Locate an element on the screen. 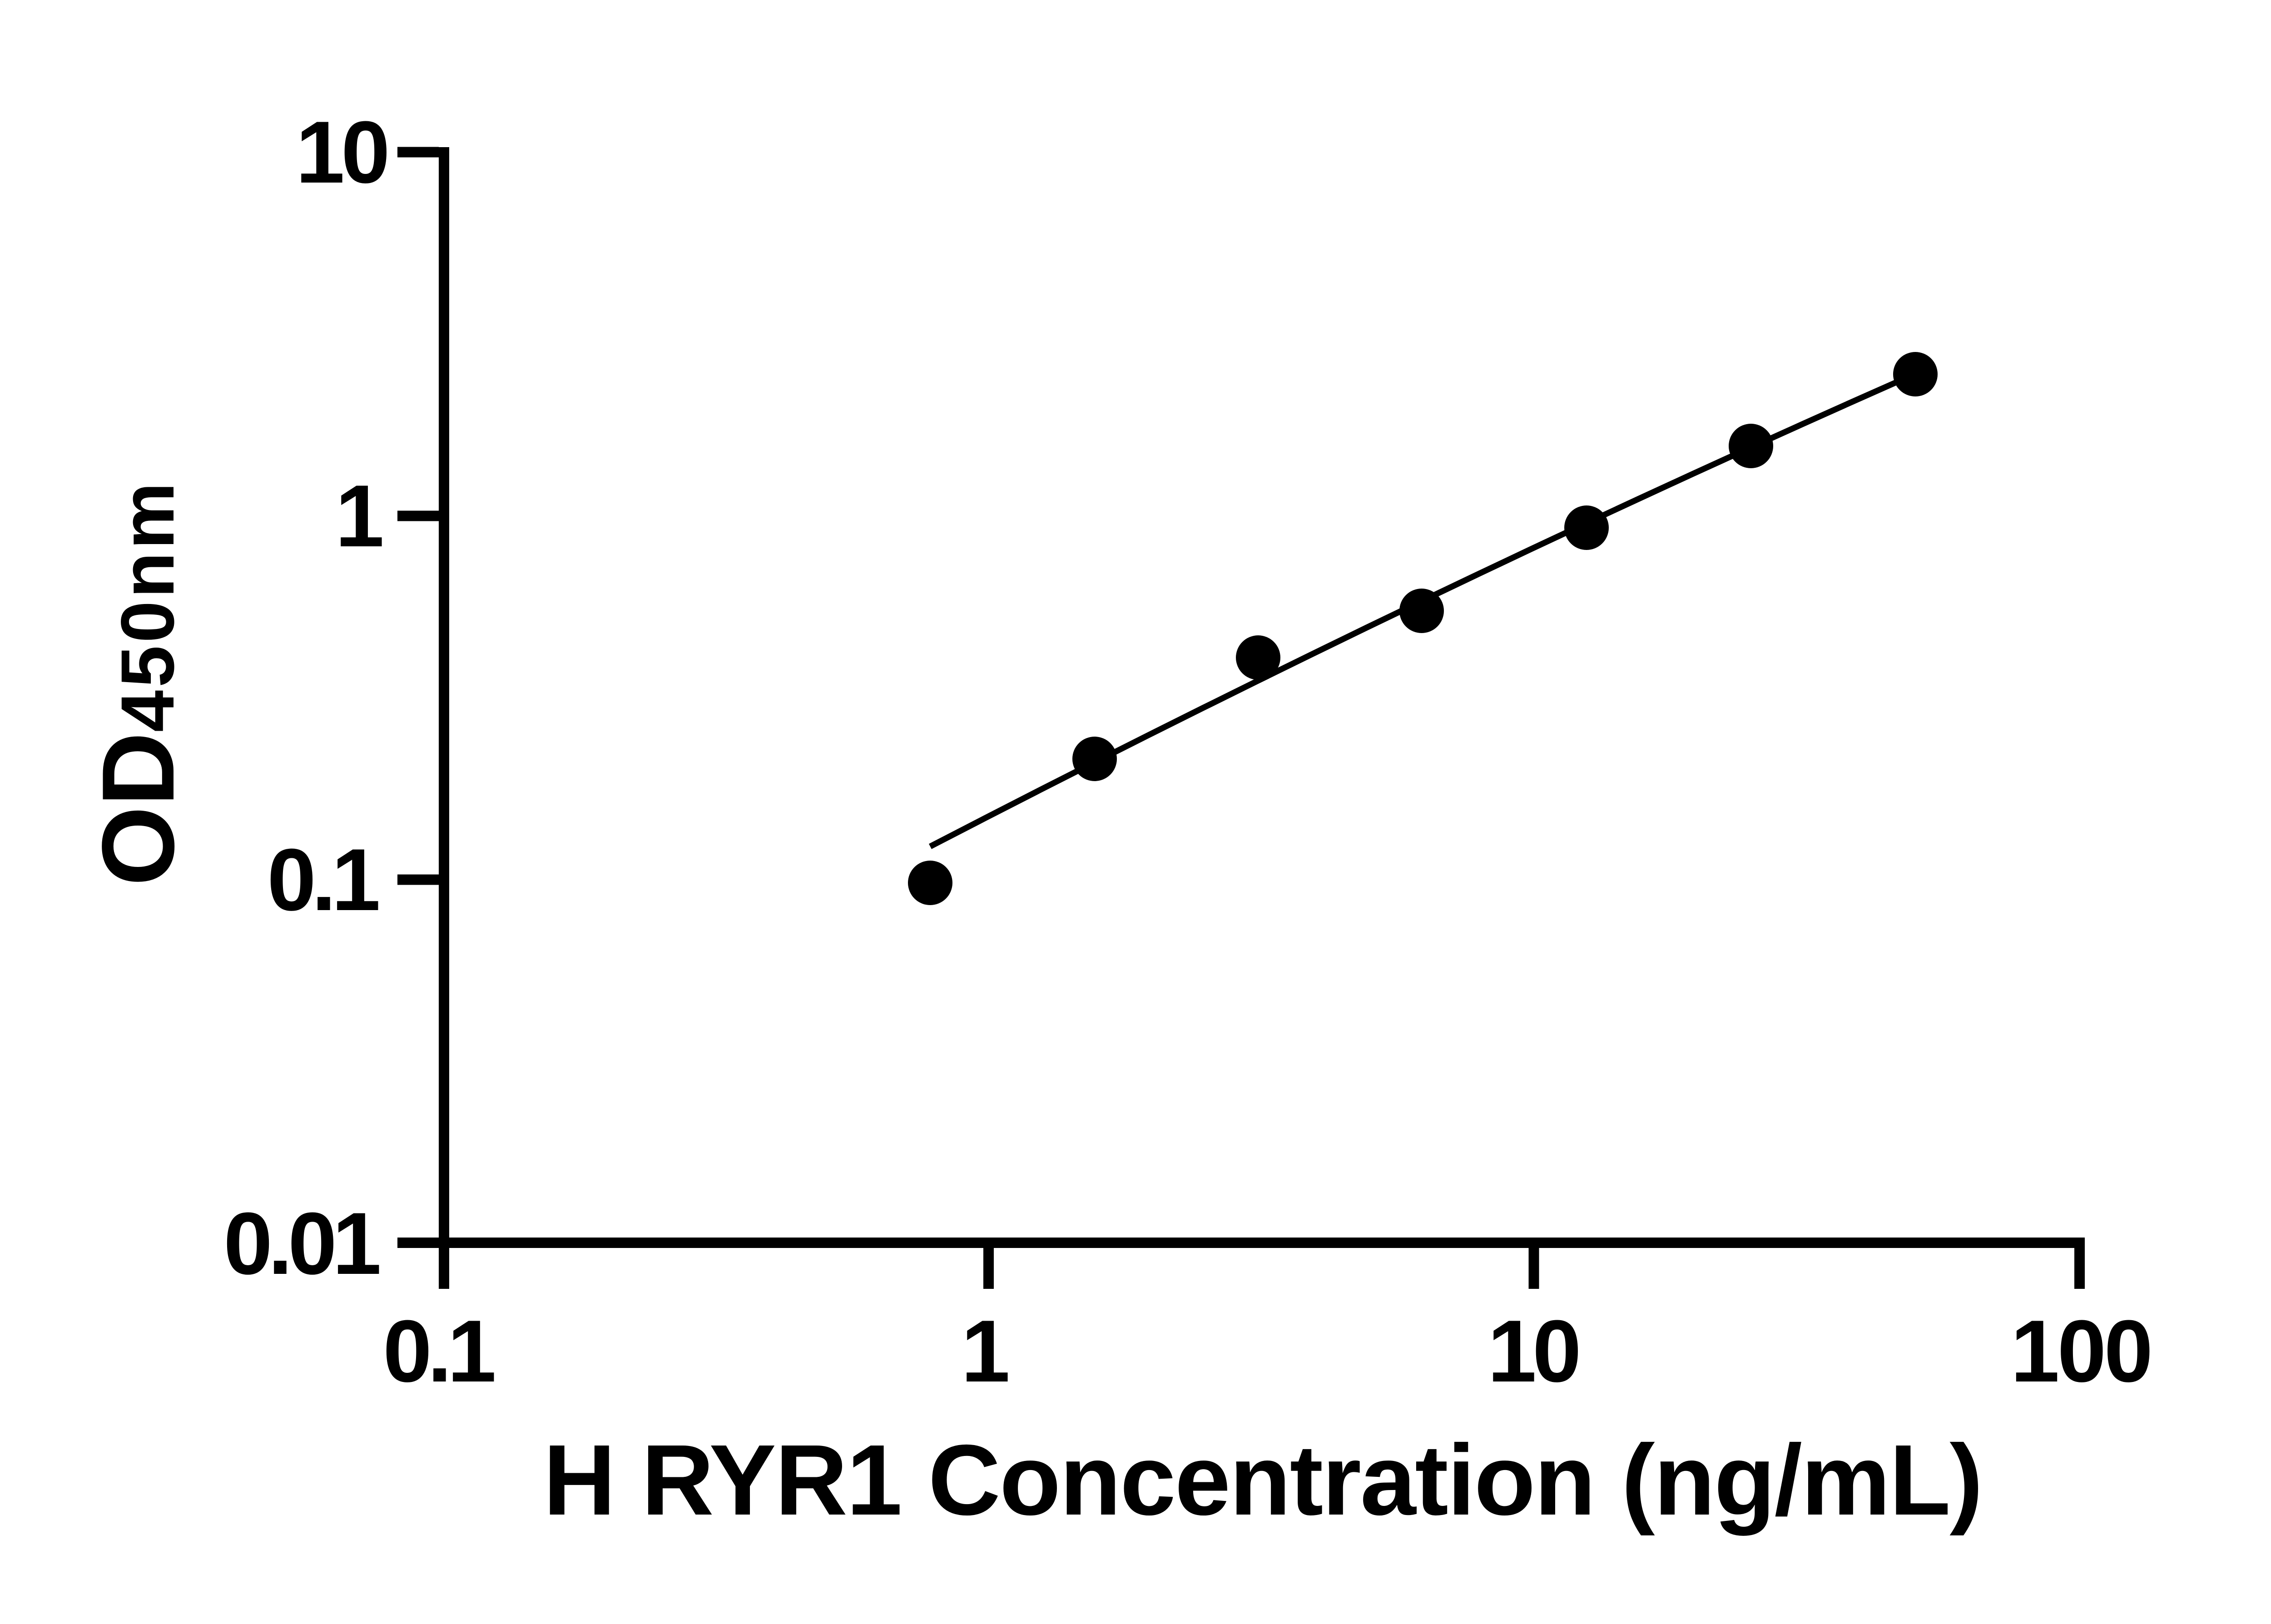  svg-text: H RYR1 Concentration (ng/mL) is located at coordinates (1263, 1480).